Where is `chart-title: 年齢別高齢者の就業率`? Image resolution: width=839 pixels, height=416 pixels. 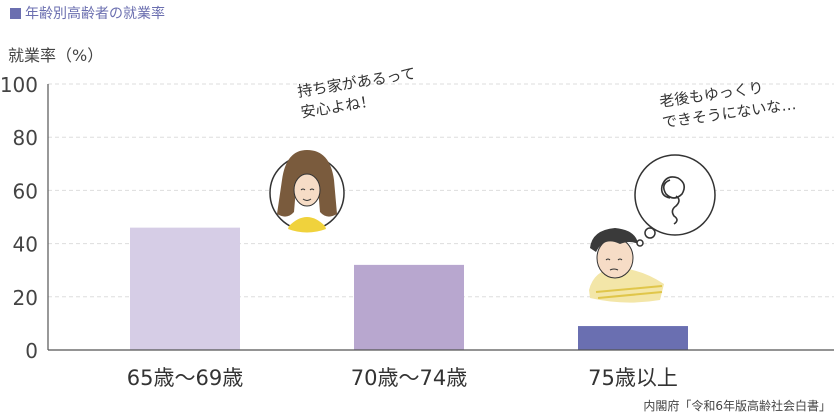 chart-title: 年齢別高齢者の就業率 is located at coordinates (87, 13).